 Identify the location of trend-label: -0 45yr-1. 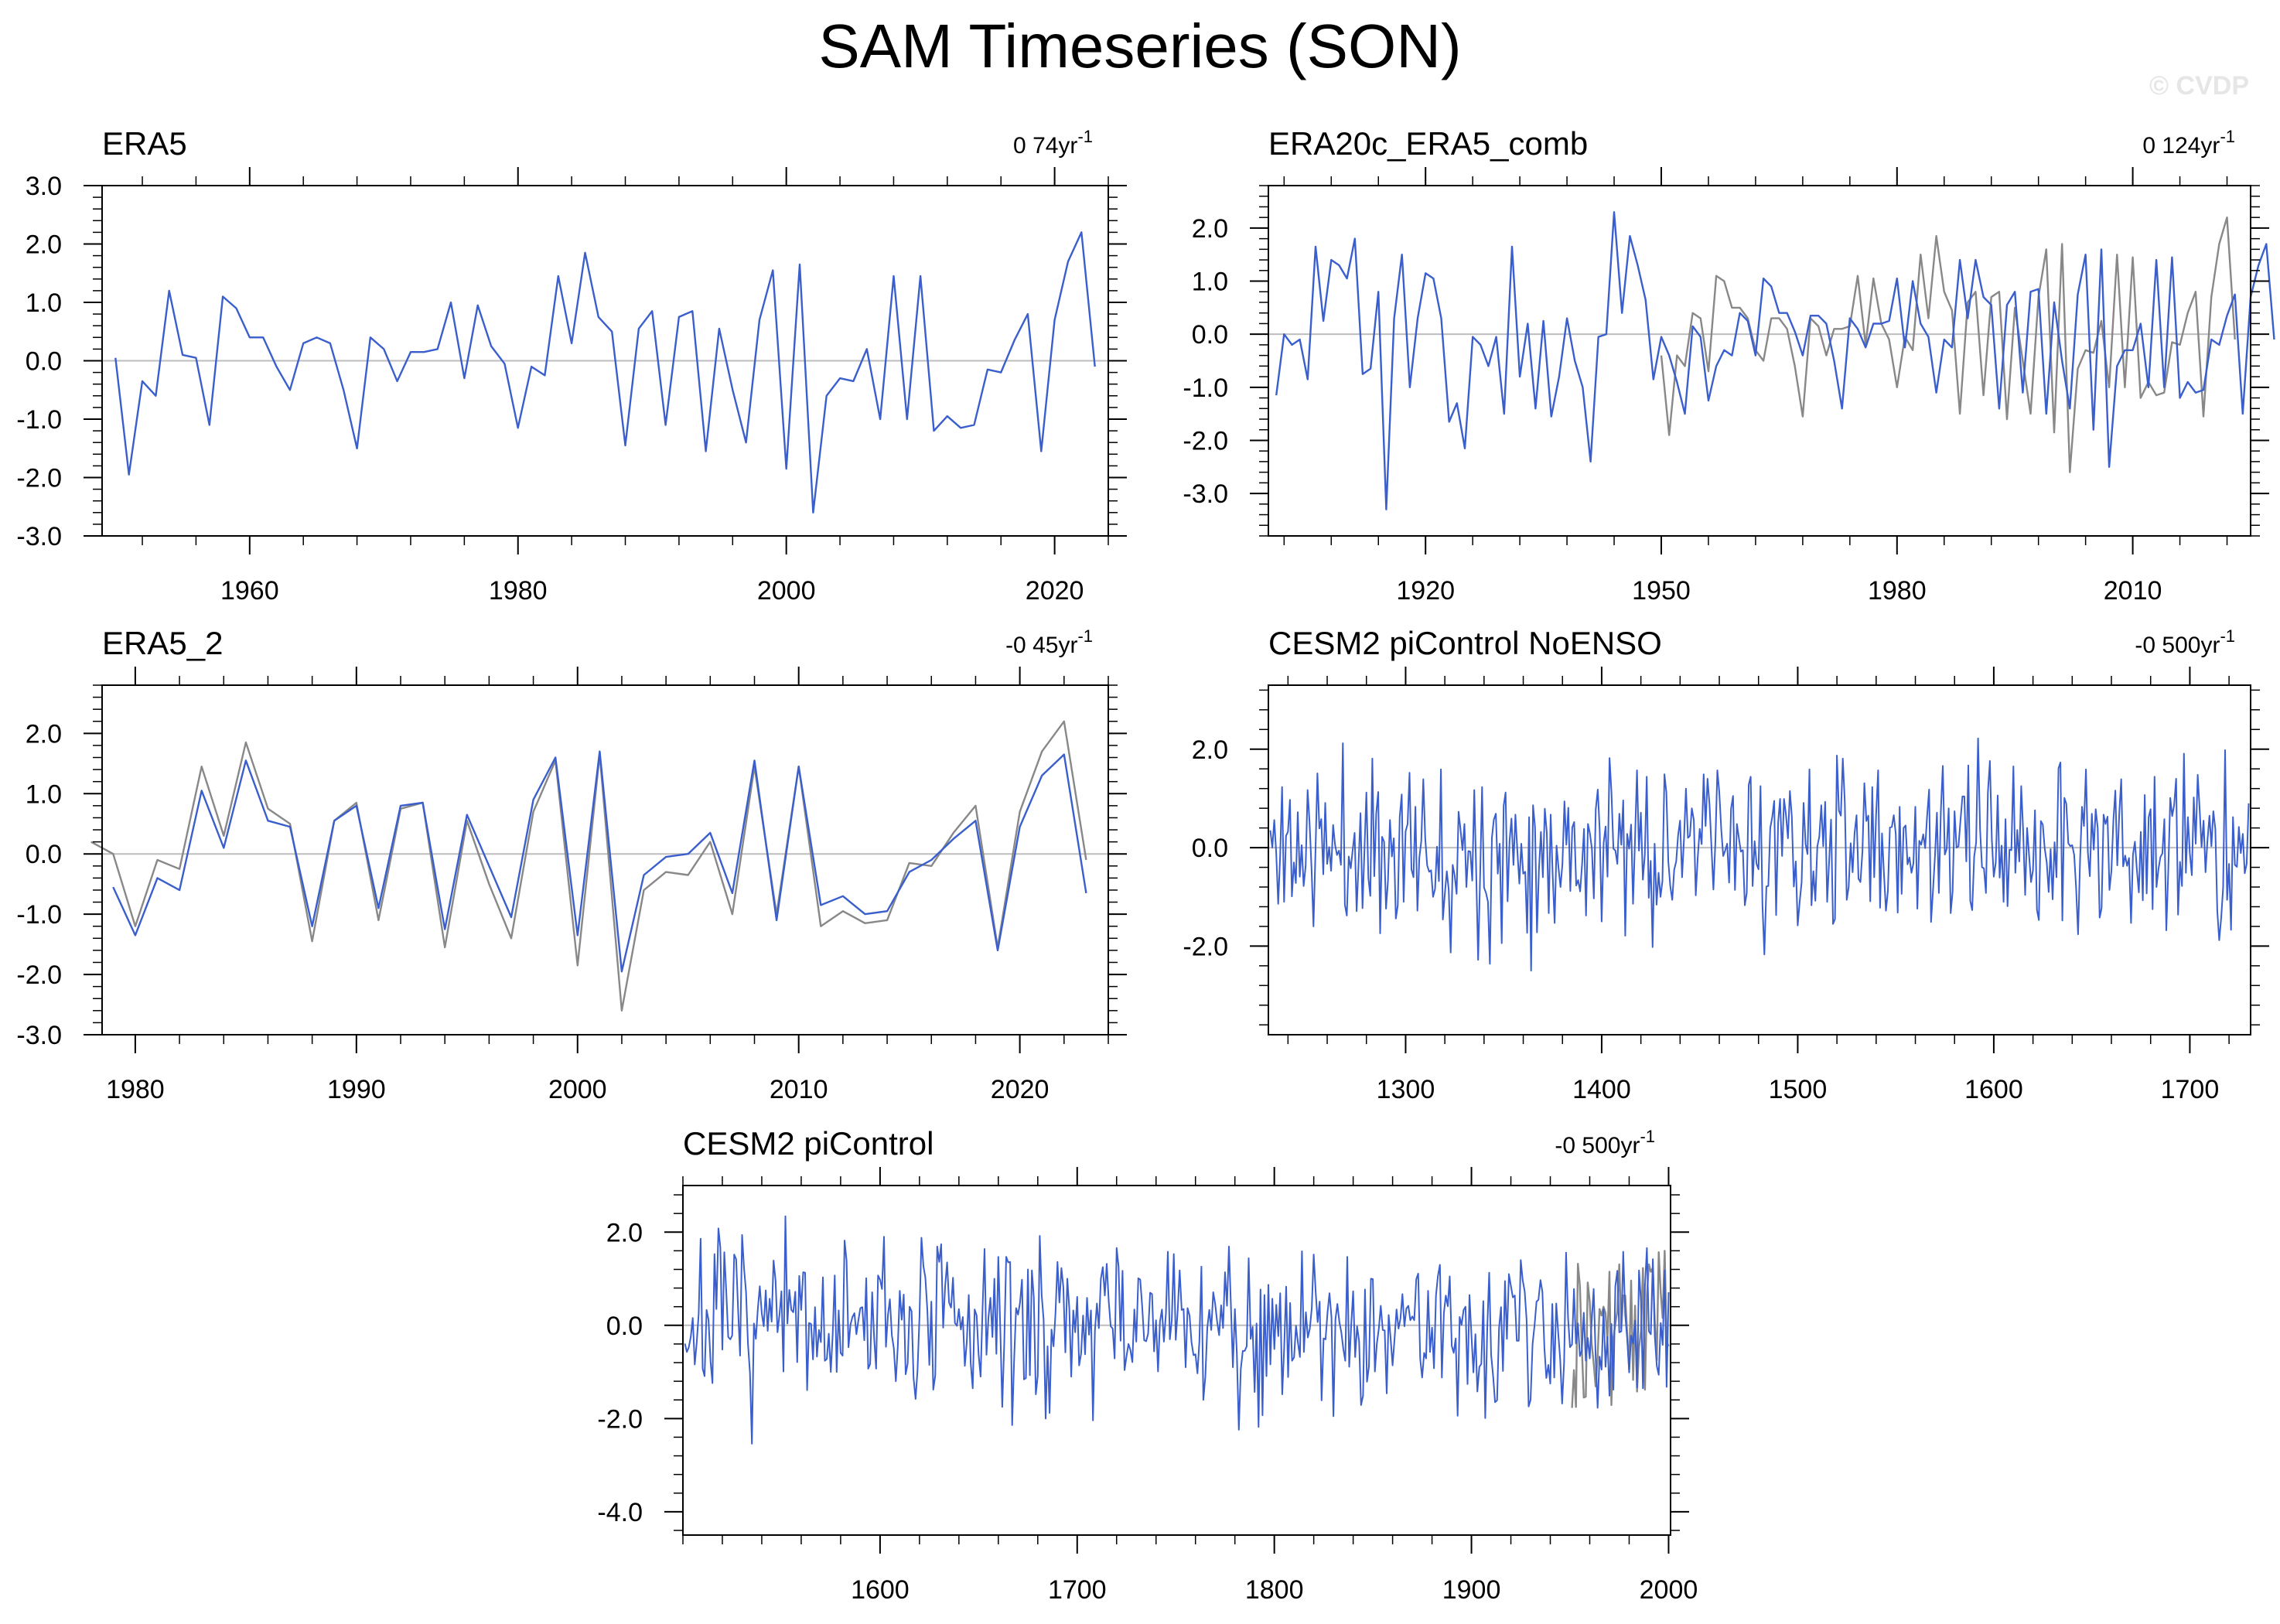
(1049, 642).